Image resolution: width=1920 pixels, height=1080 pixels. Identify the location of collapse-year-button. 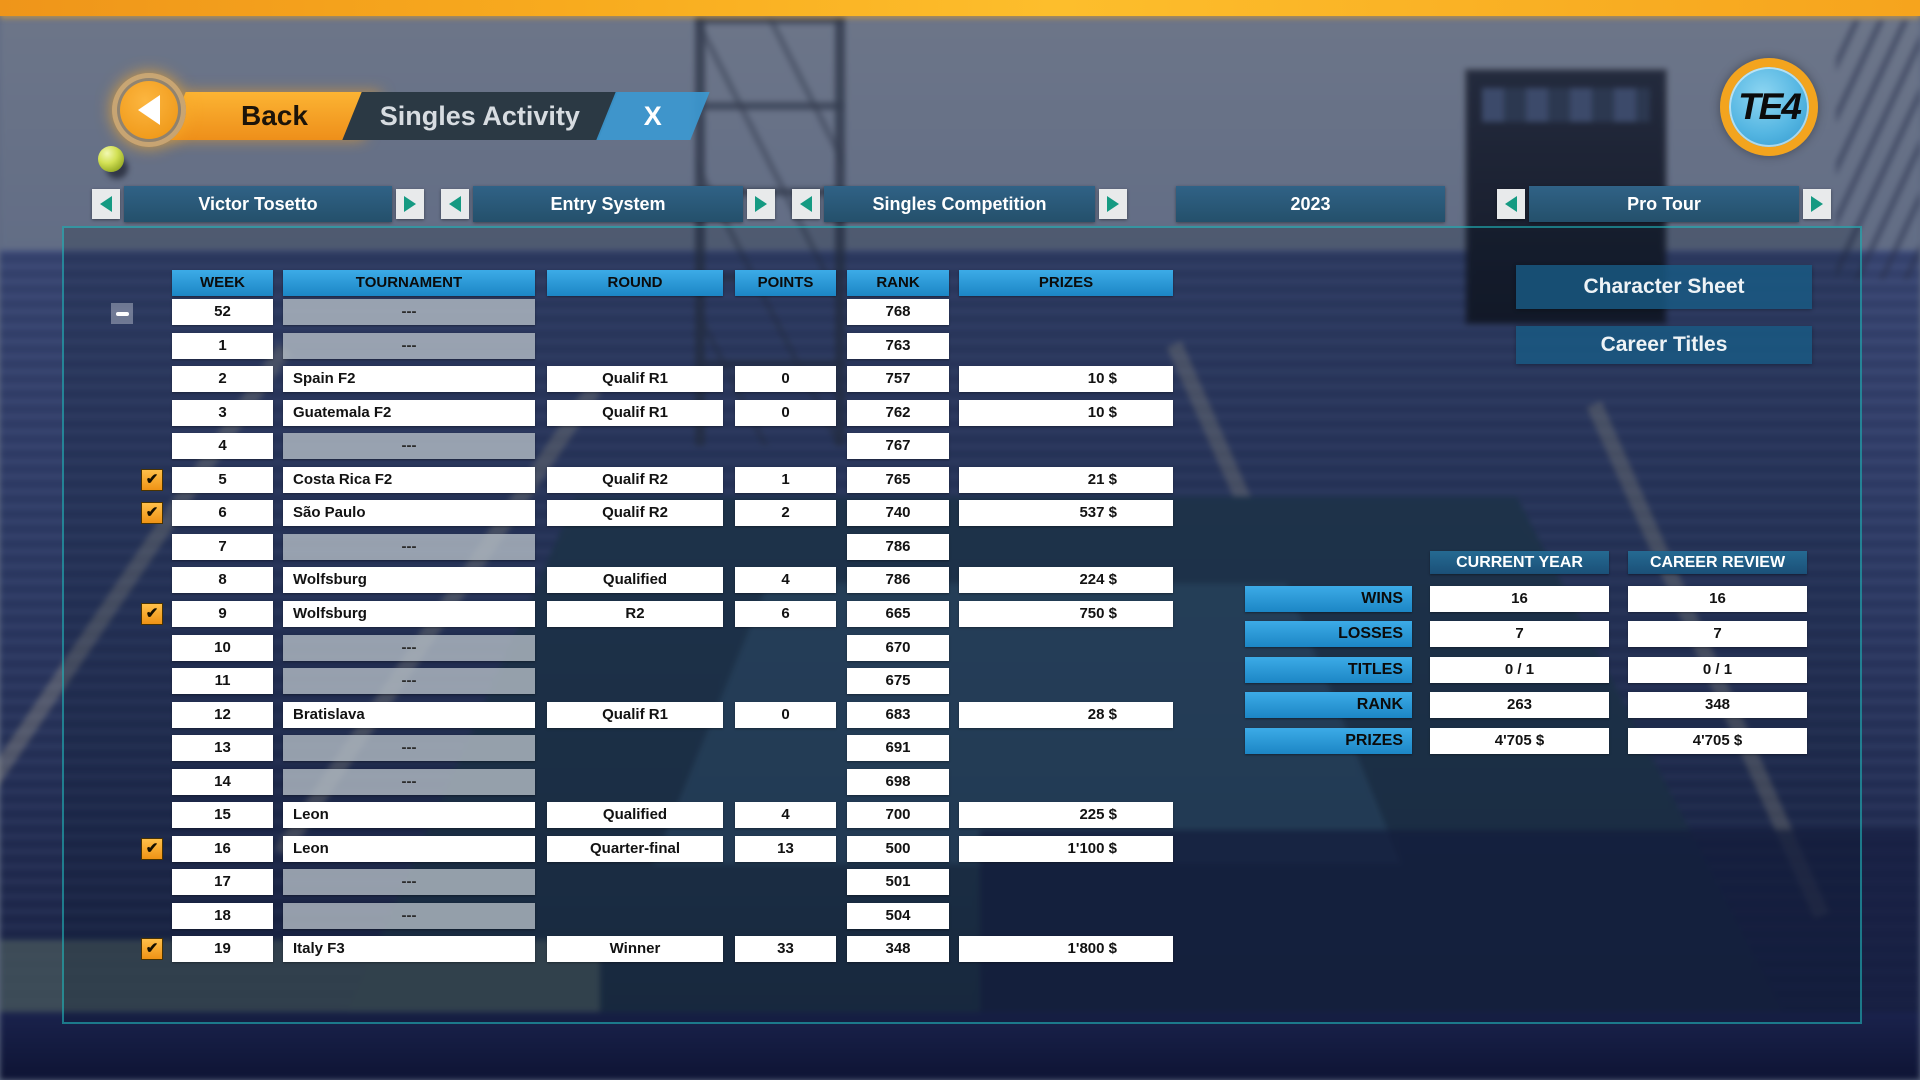
(122, 313).